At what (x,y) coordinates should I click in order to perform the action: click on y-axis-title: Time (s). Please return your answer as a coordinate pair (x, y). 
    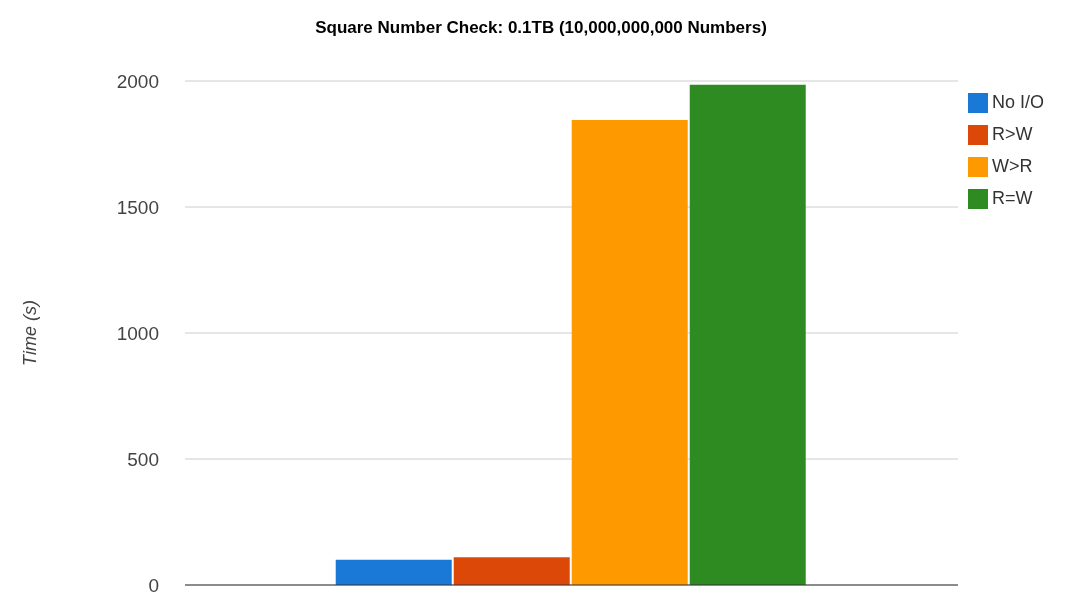
    Looking at the image, I should click on (30, 333).